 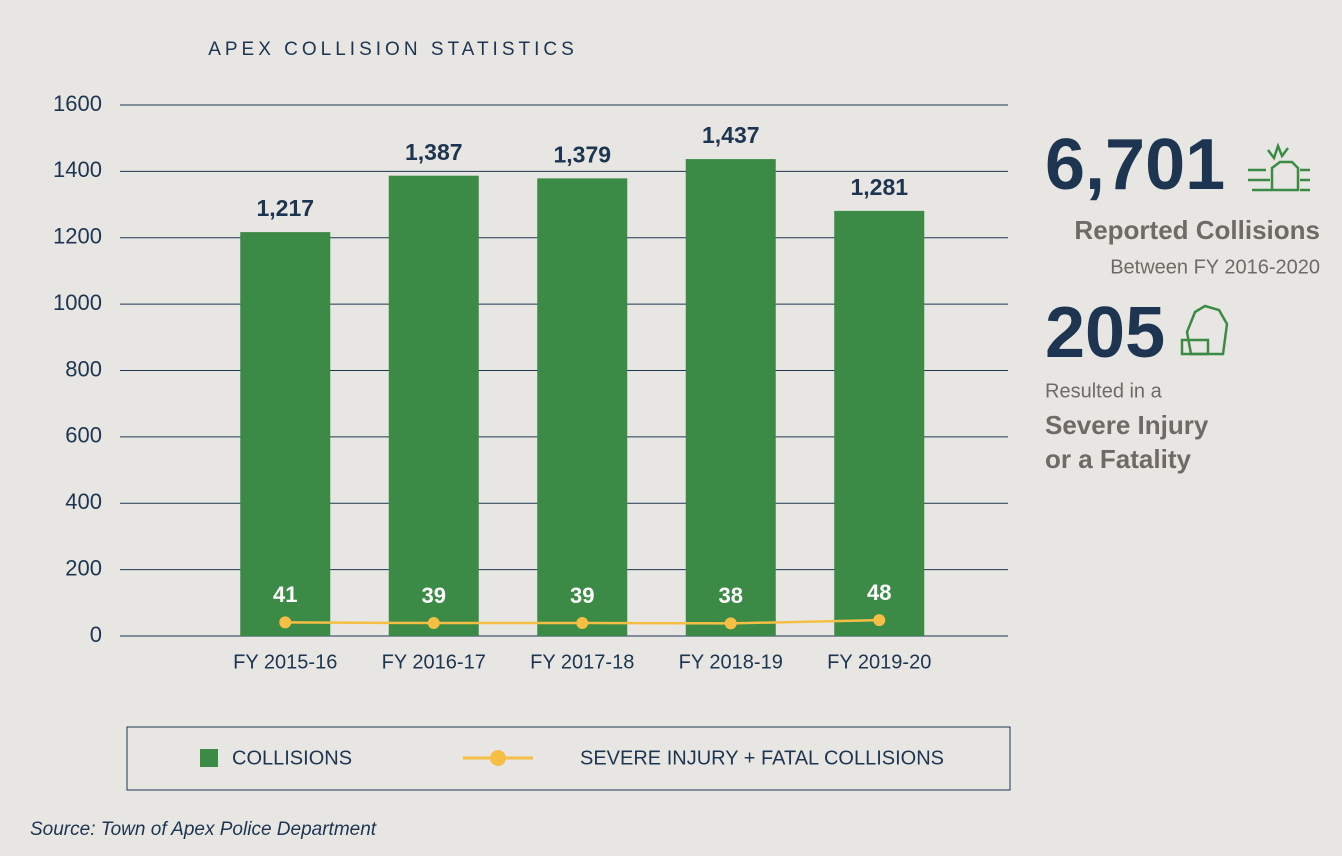 What do you see at coordinates (77, 236) in the screenshot?
I see `y-tick-label: 1200` at bounding box center [77, 236].